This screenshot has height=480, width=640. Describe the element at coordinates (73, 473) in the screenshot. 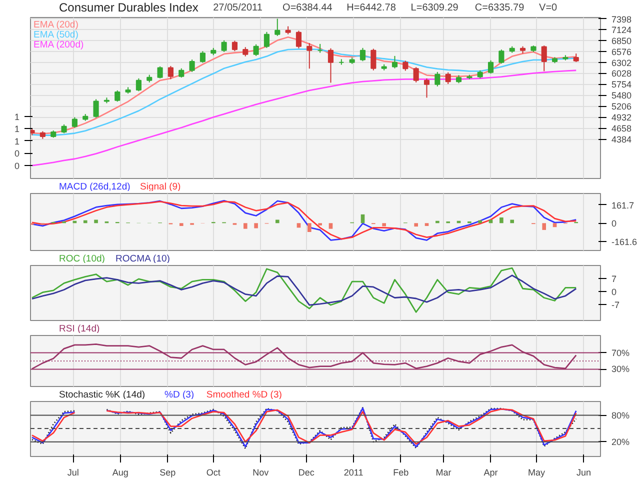

I see `x-tick-label: Jul` at that location.